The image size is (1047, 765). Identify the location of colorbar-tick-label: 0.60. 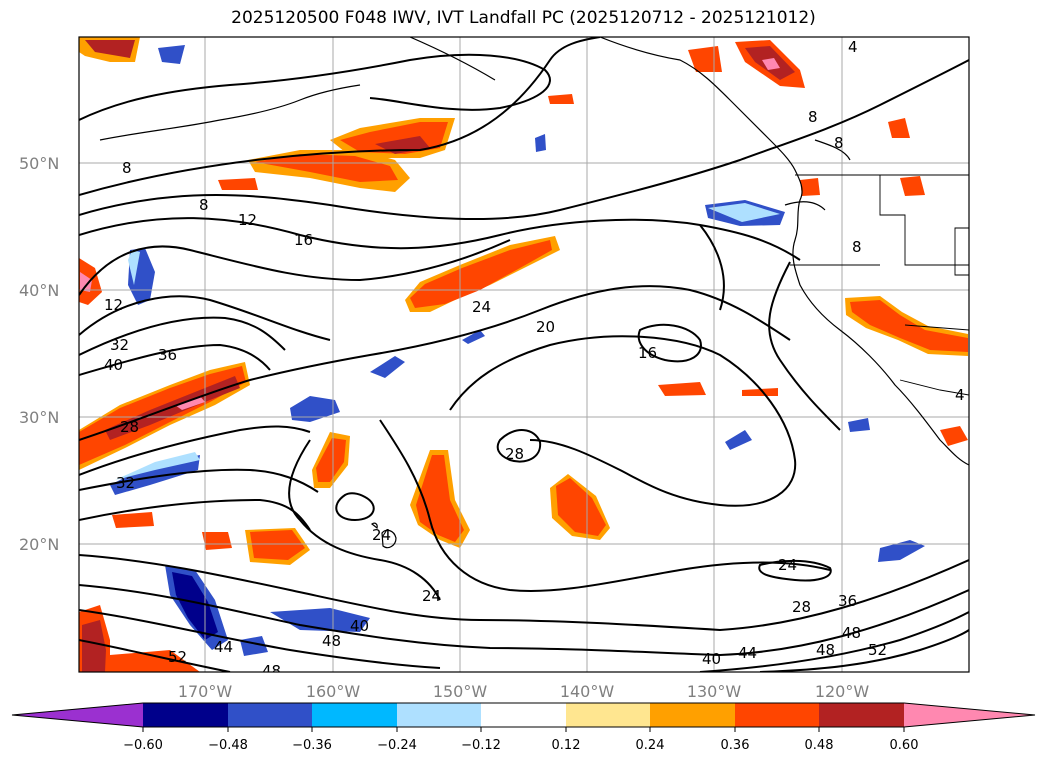
(904, 745).